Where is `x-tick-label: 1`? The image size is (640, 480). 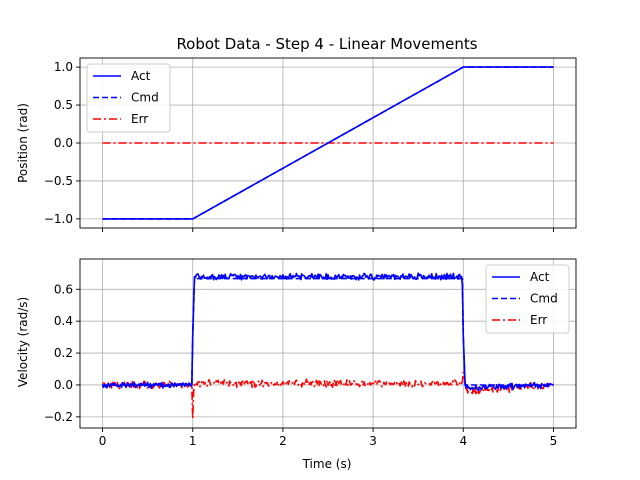
x-tick-label: 1 is located at coordinates (193, 441).